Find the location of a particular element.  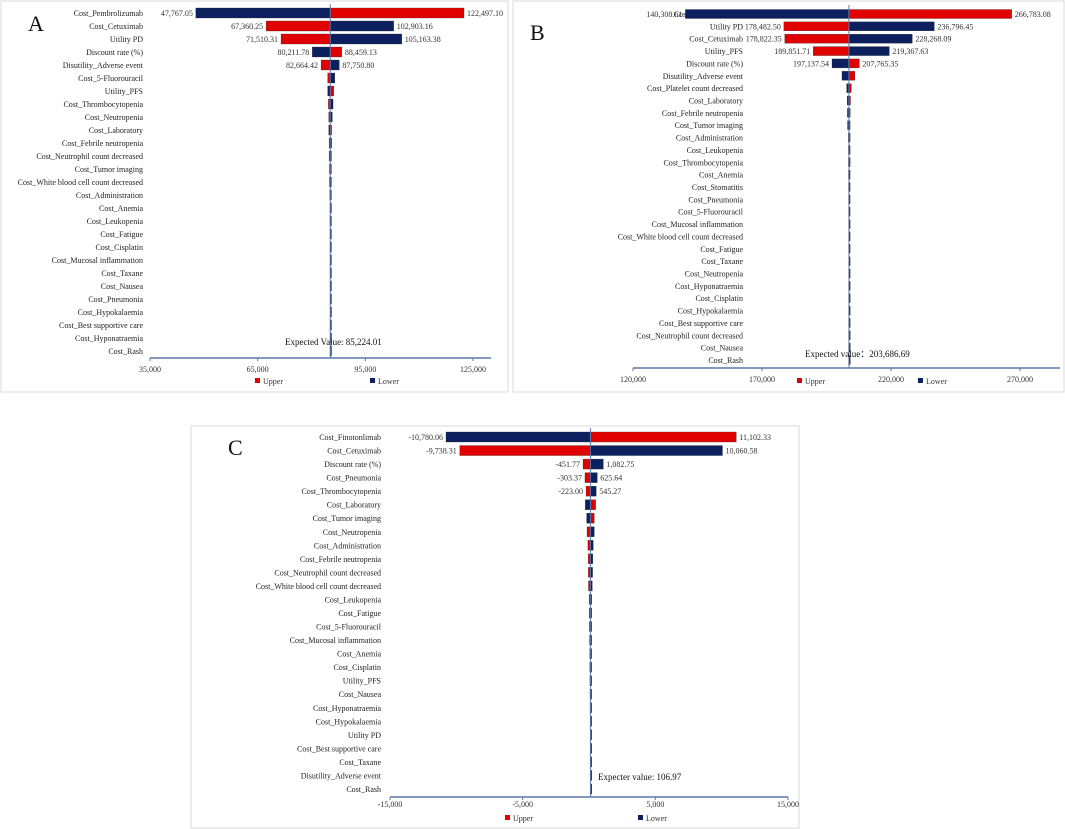

legend-lower-label: Lower is located at coordinates (656, 818).